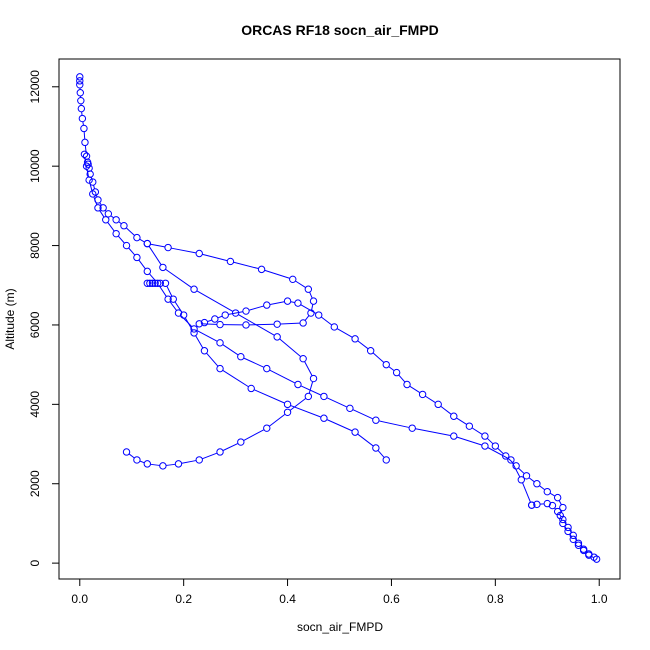 The width and height of the screenshot is (650, 650). Describe the element at coordinates (35, 562) in the screenshot. I see `y-tick-label: 0` at that location.